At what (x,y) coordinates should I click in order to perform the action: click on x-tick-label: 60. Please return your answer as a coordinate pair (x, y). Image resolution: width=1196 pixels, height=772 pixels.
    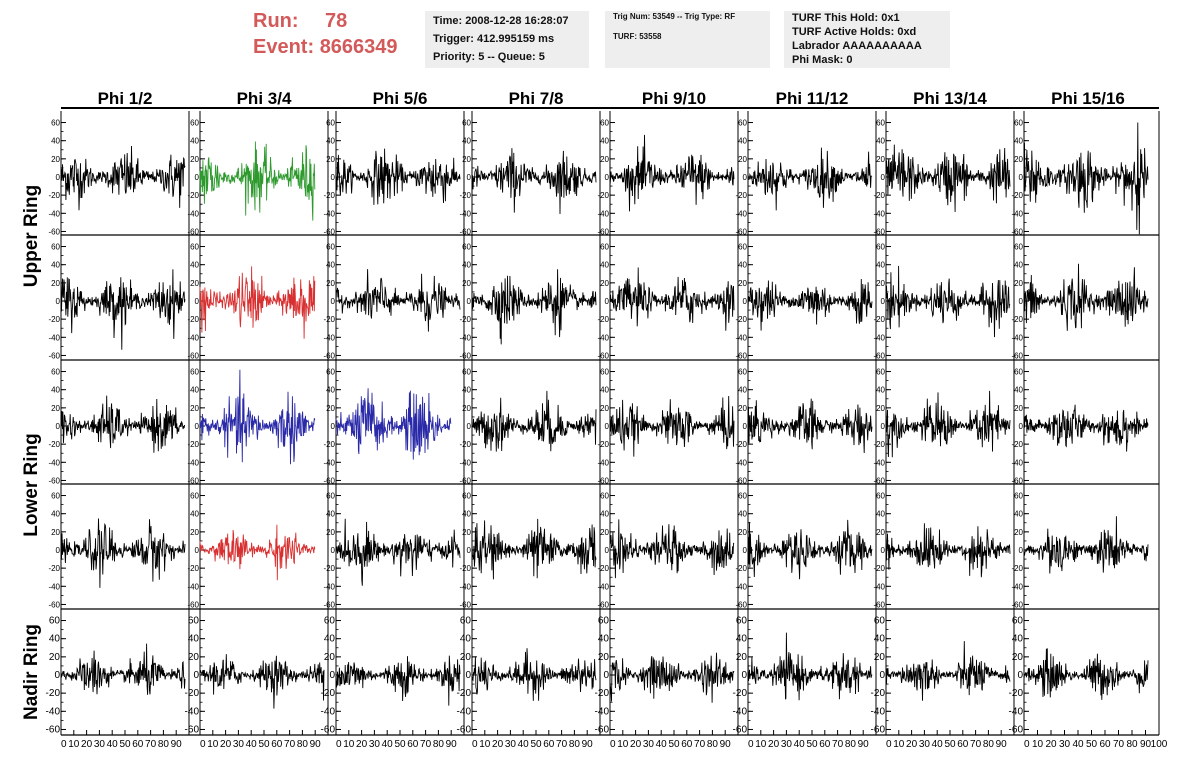
    Looking at the image, I should click on (549, 744).